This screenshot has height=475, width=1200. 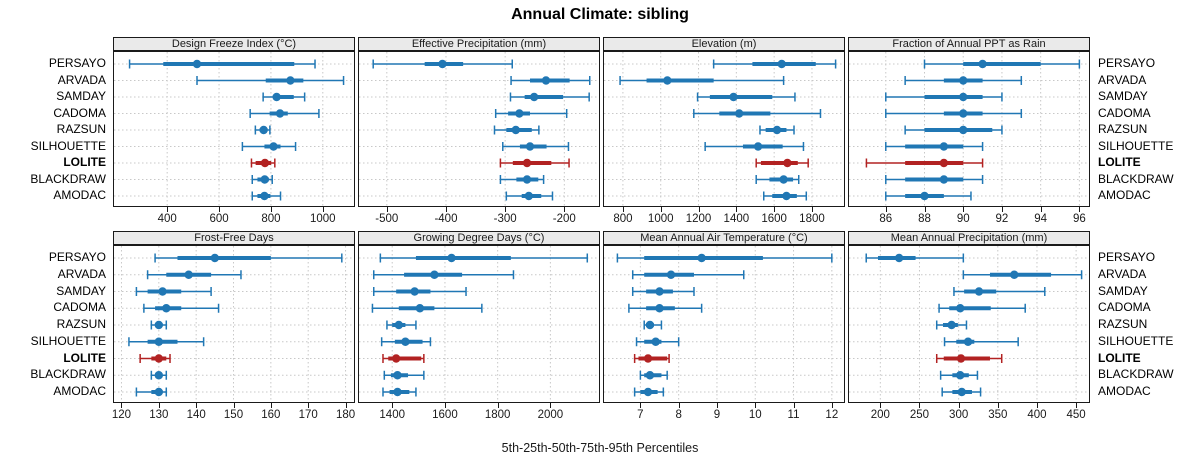 I want to click on site-label-left-arvada: ARVADA, so click(x=81, y=273).